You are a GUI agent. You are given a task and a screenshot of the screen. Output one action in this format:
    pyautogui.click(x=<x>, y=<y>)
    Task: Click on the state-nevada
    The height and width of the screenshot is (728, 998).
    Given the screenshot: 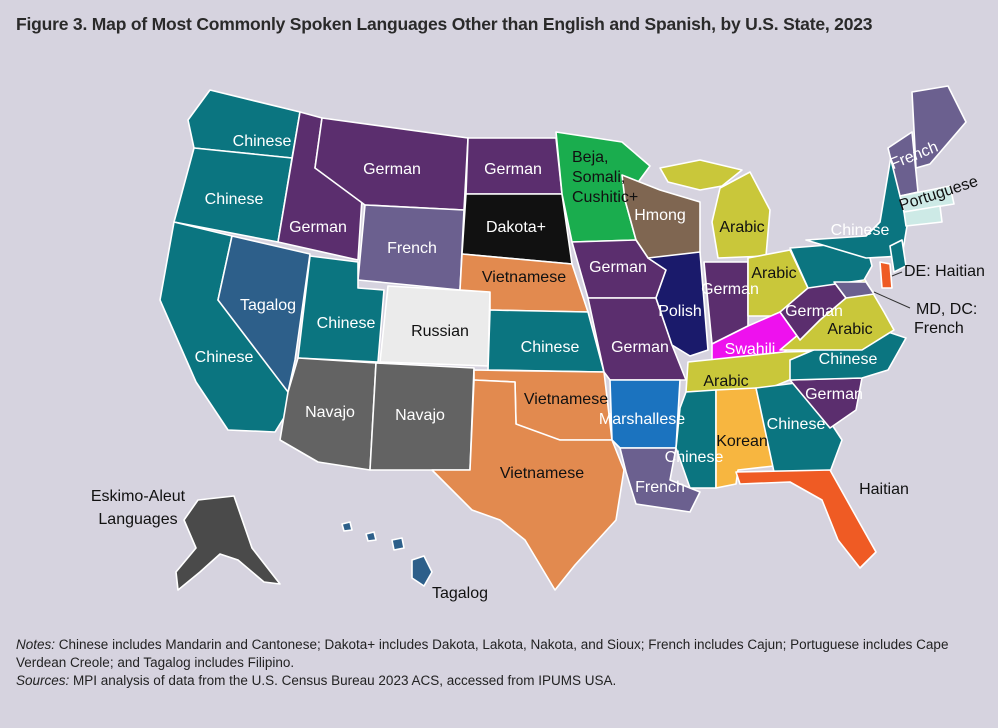 What is the action you would take?
    pyautogui.click(x=264, y=314)
    